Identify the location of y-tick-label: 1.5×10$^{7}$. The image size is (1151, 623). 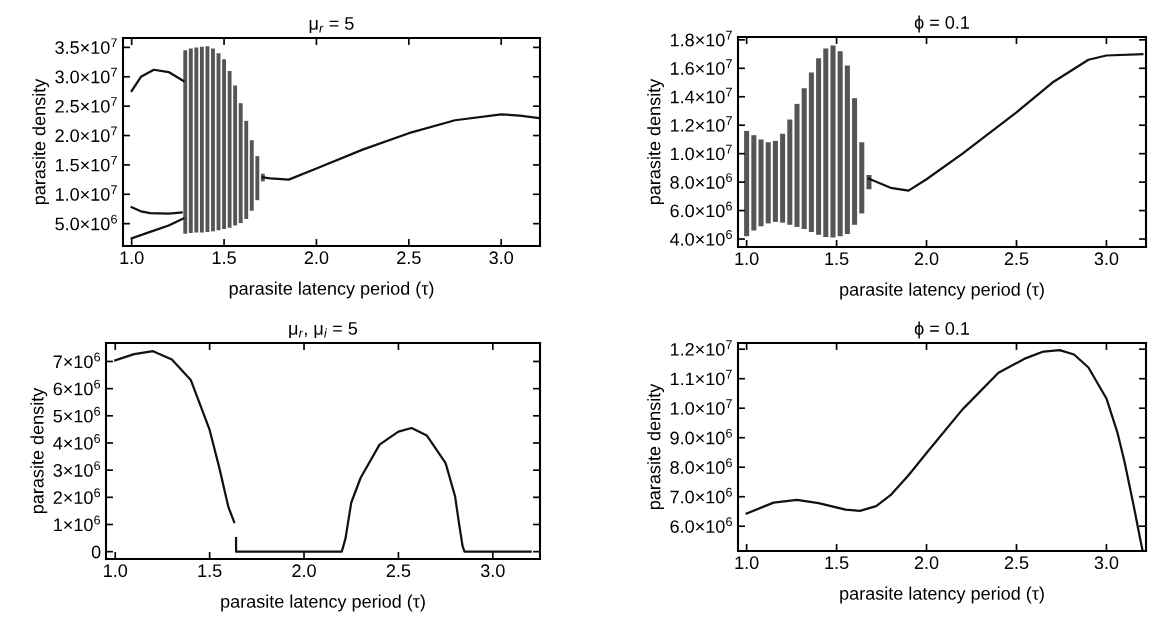
(86, 163).